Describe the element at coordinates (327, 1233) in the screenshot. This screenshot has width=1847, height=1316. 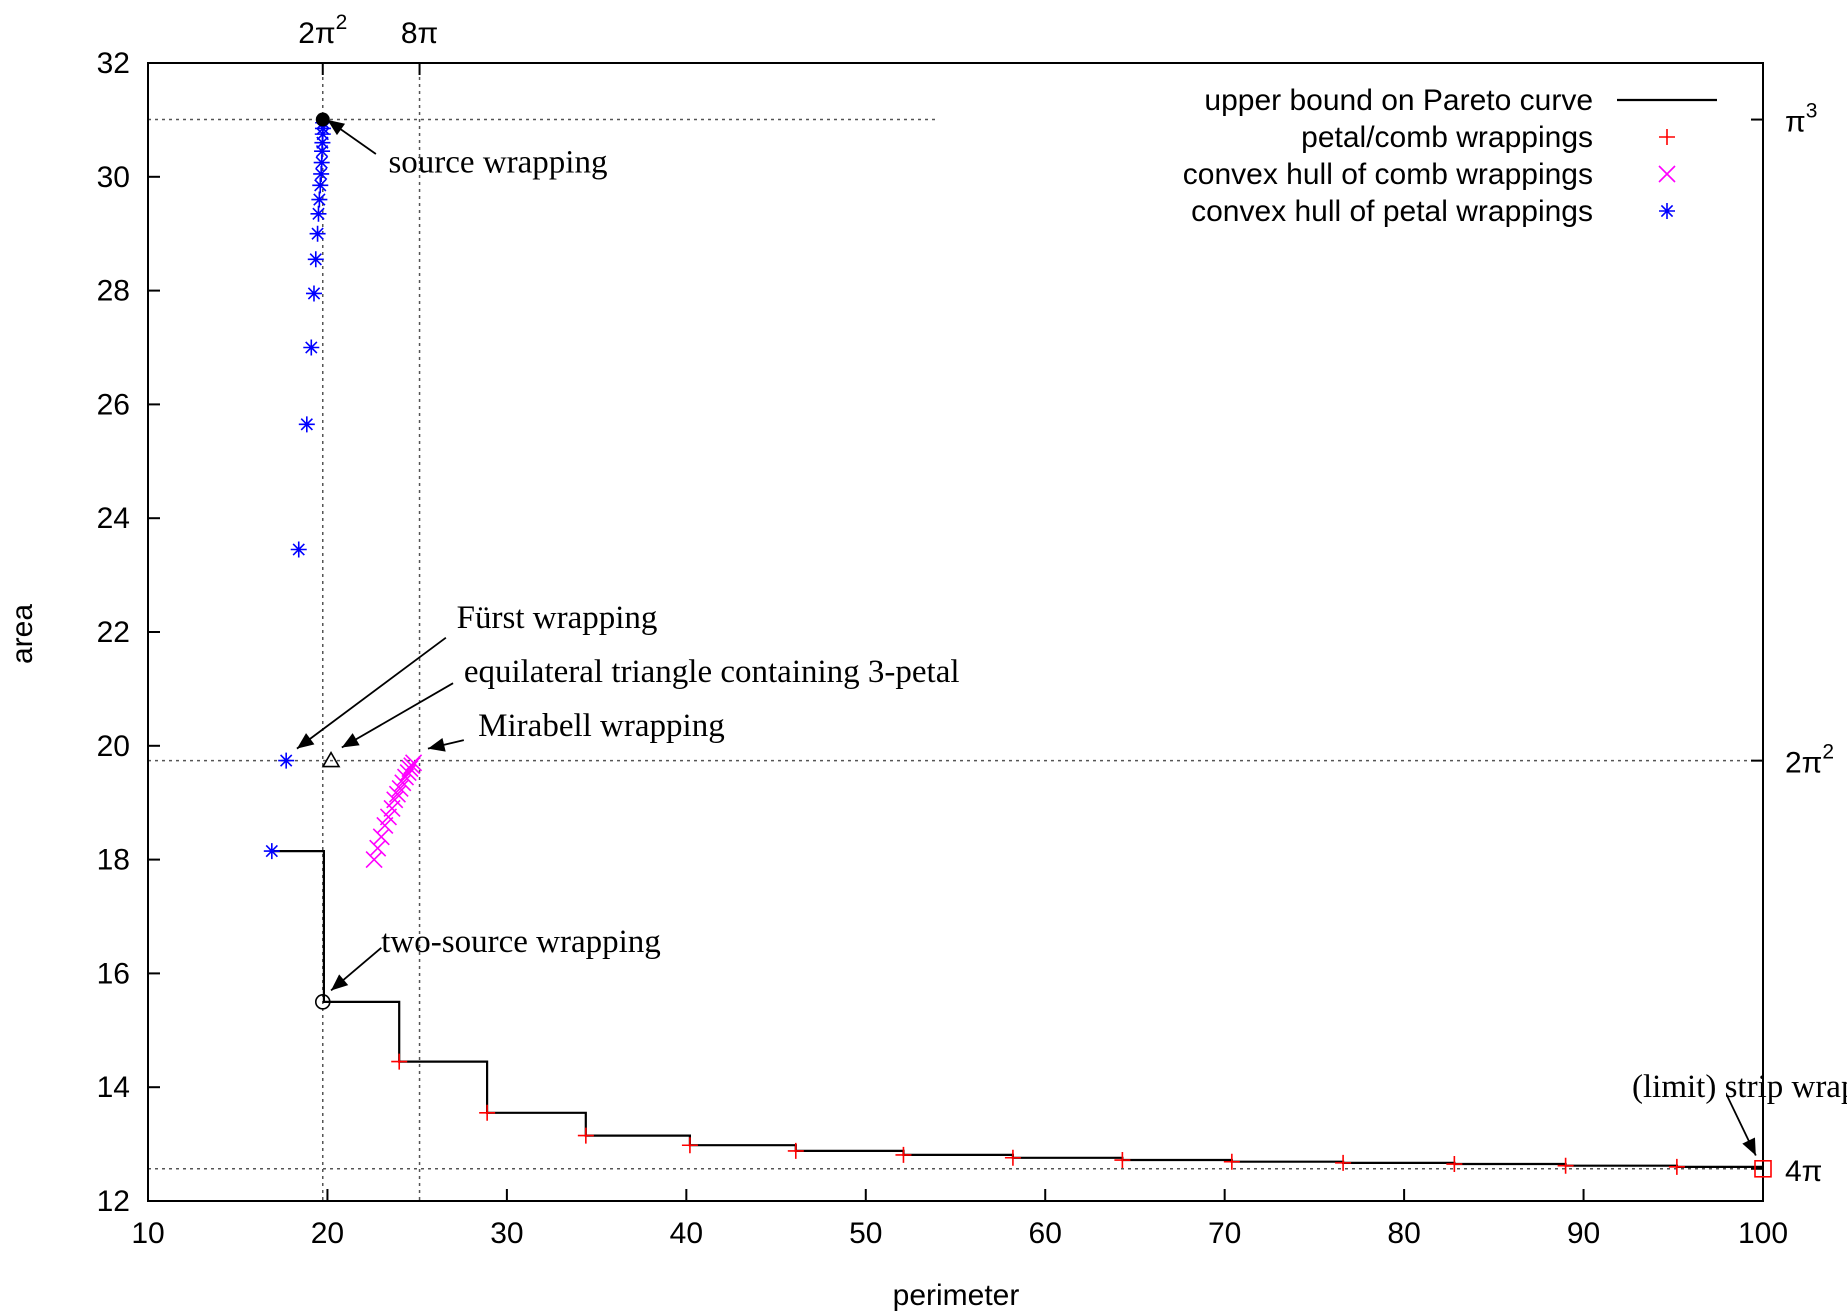
I see `x-tick-label: 20` at that location.